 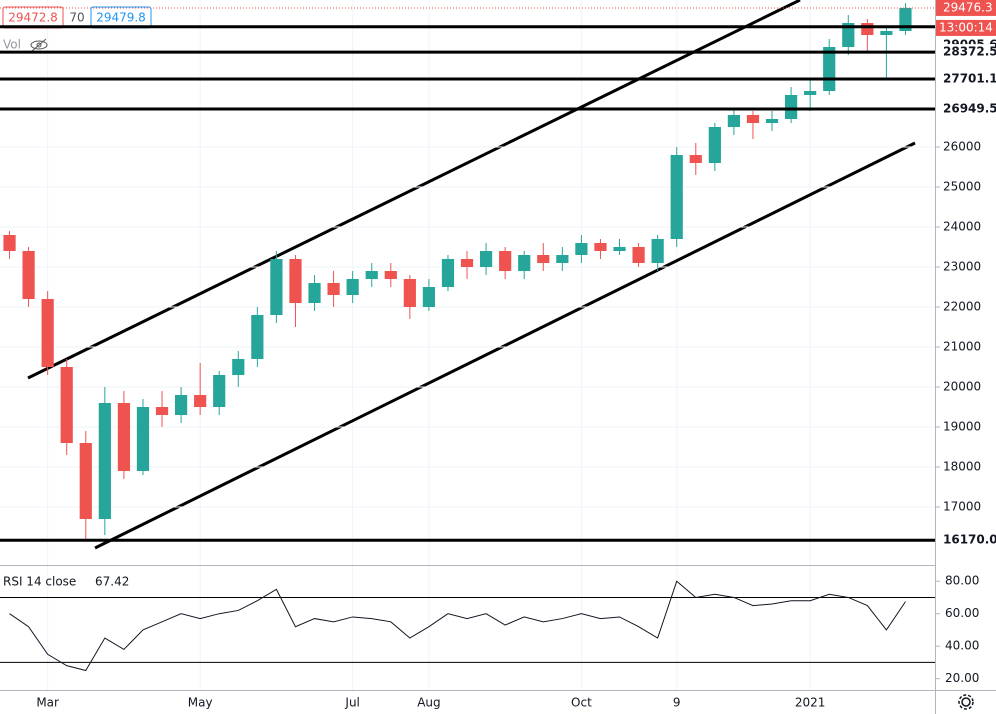 What do you see at coordinates (969, 52) in the screenshot?
I see `level-label: 28372.5` at bounding box center [969, 52].